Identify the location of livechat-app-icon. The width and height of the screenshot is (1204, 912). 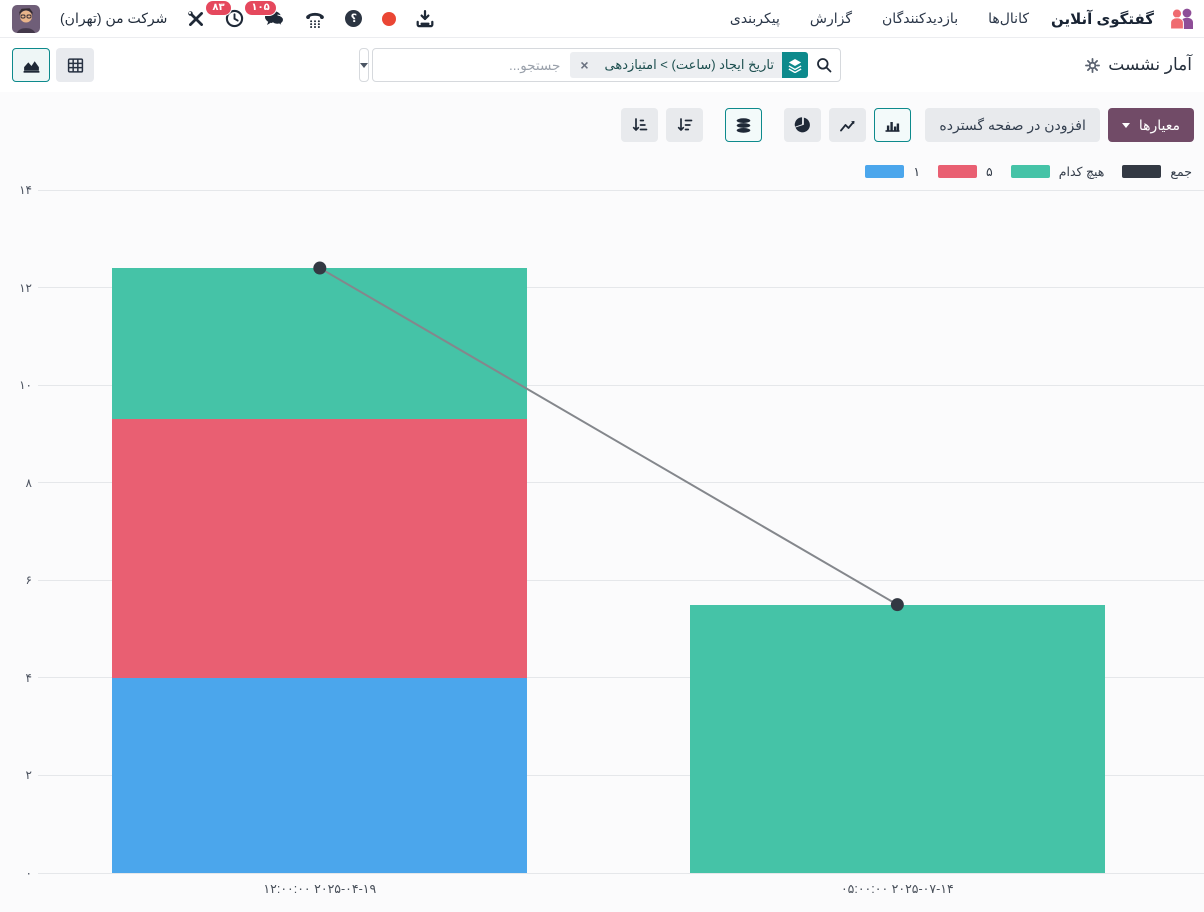
(1182, 19).